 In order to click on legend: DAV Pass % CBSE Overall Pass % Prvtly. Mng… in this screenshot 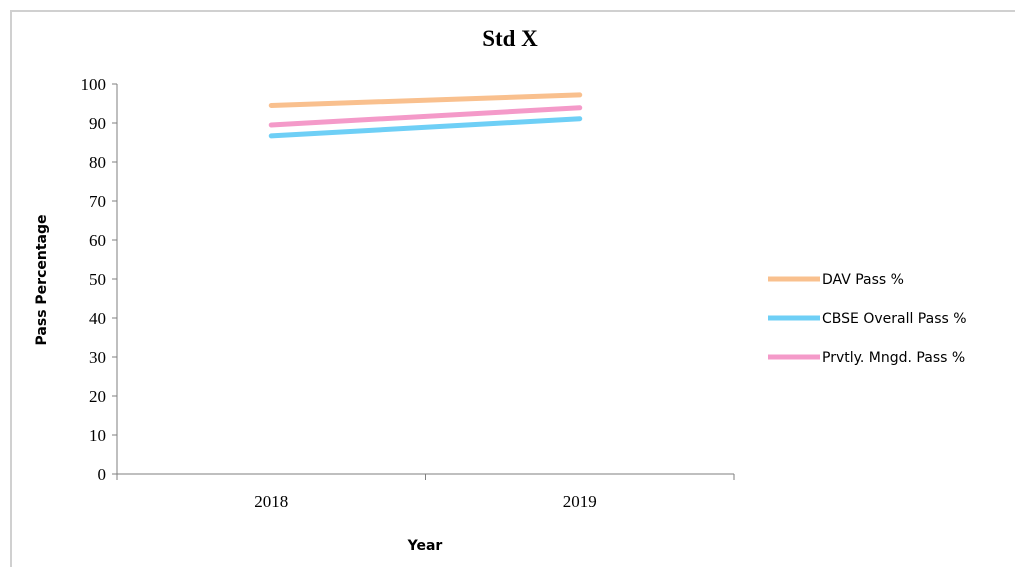, I will do `click(867, 319)`.